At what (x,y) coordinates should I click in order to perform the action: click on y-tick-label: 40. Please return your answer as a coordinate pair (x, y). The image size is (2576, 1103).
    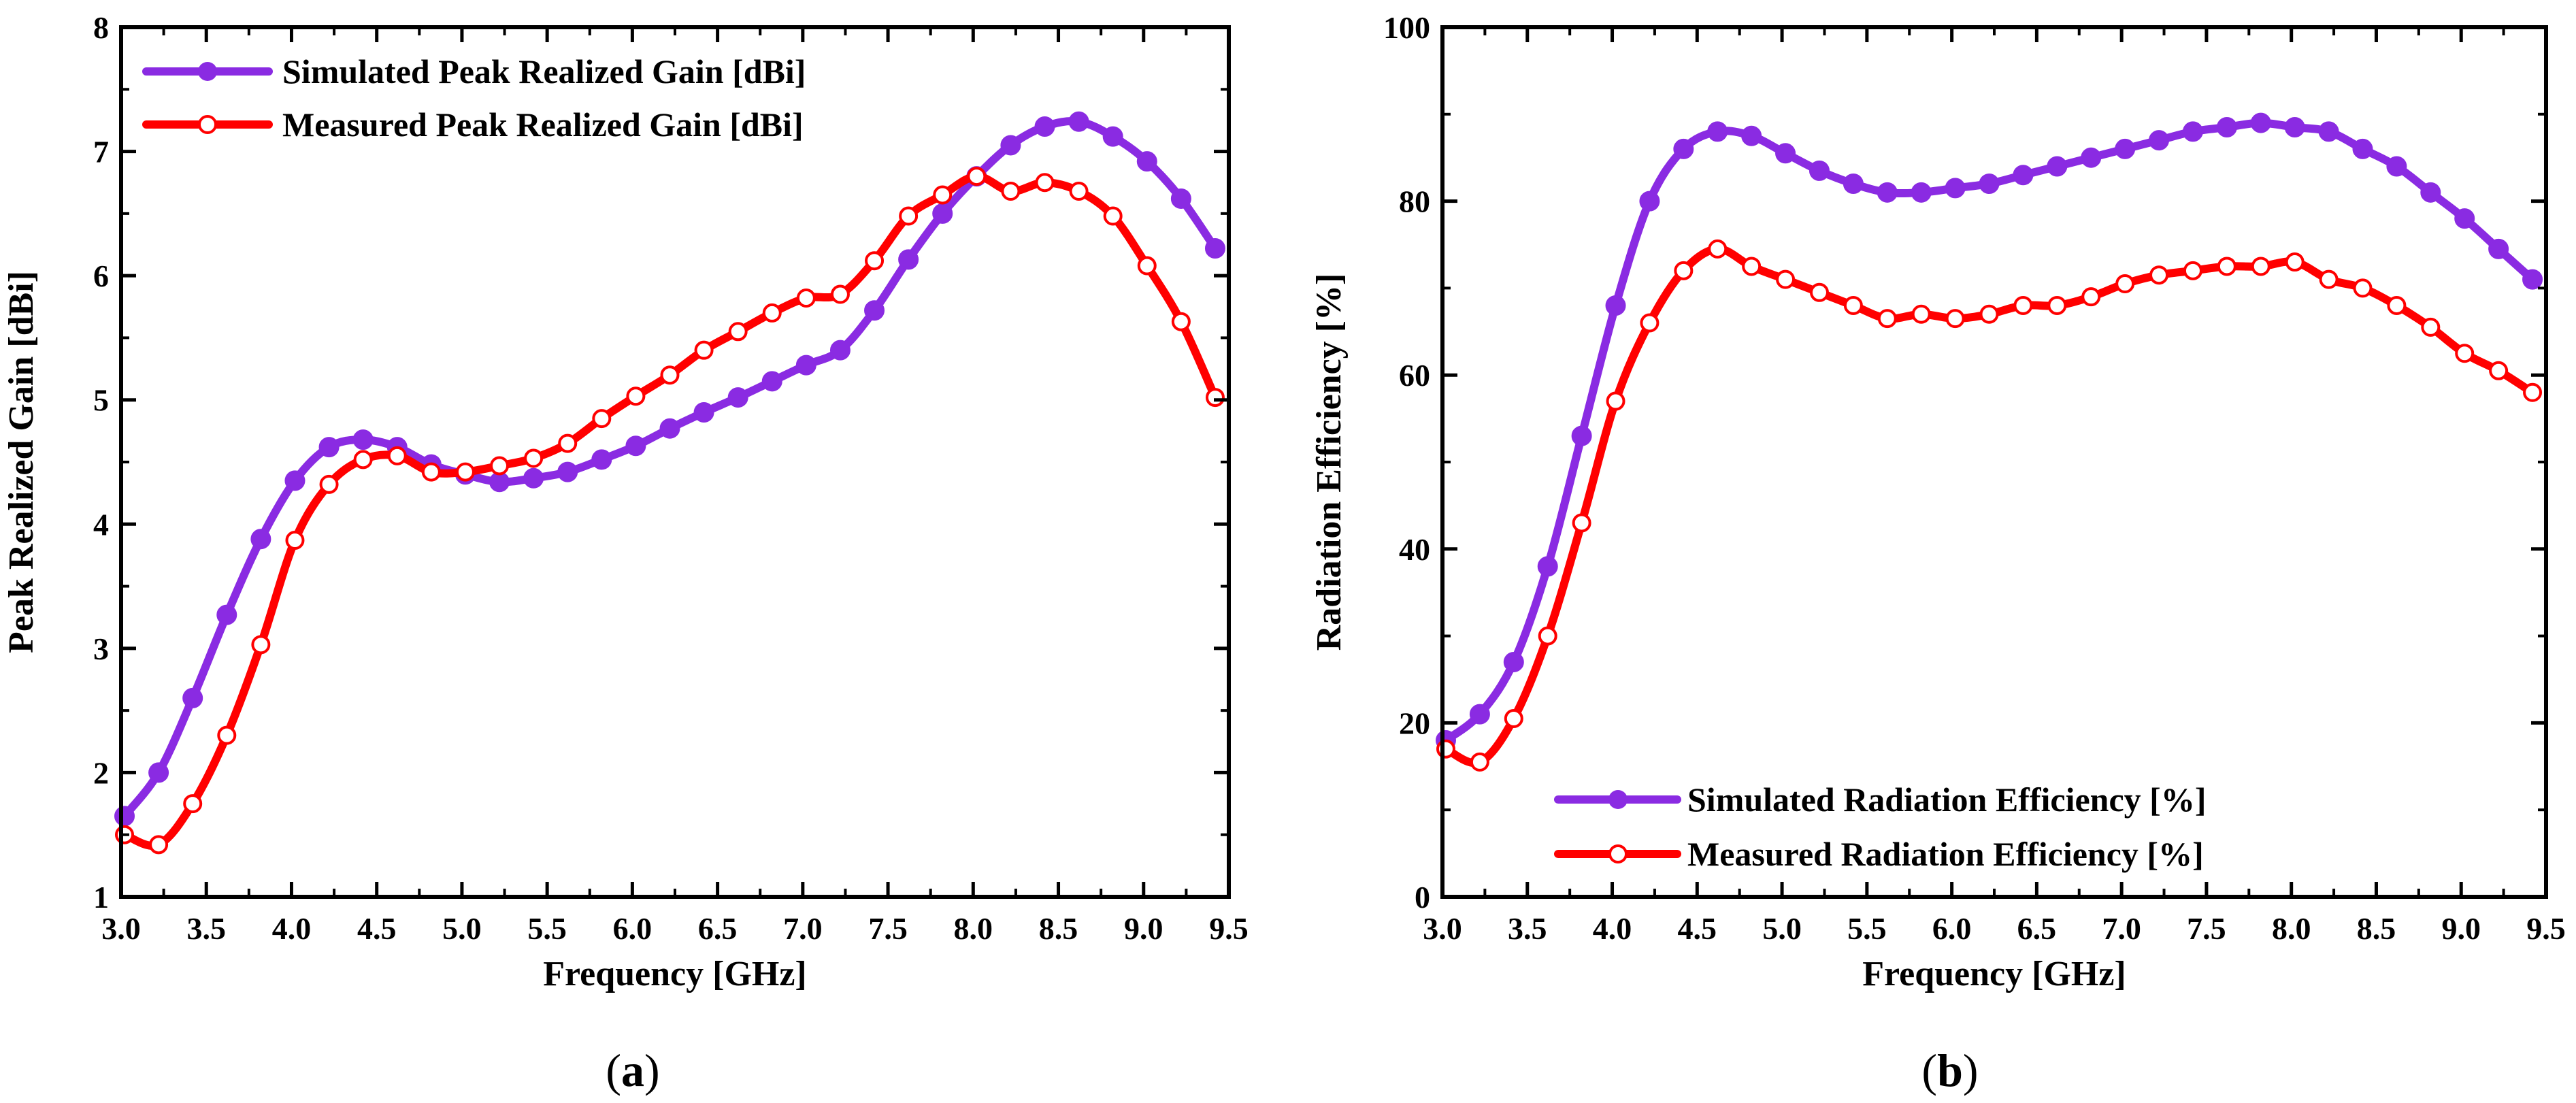
    Looking at the image, I should click on (1415, 550).